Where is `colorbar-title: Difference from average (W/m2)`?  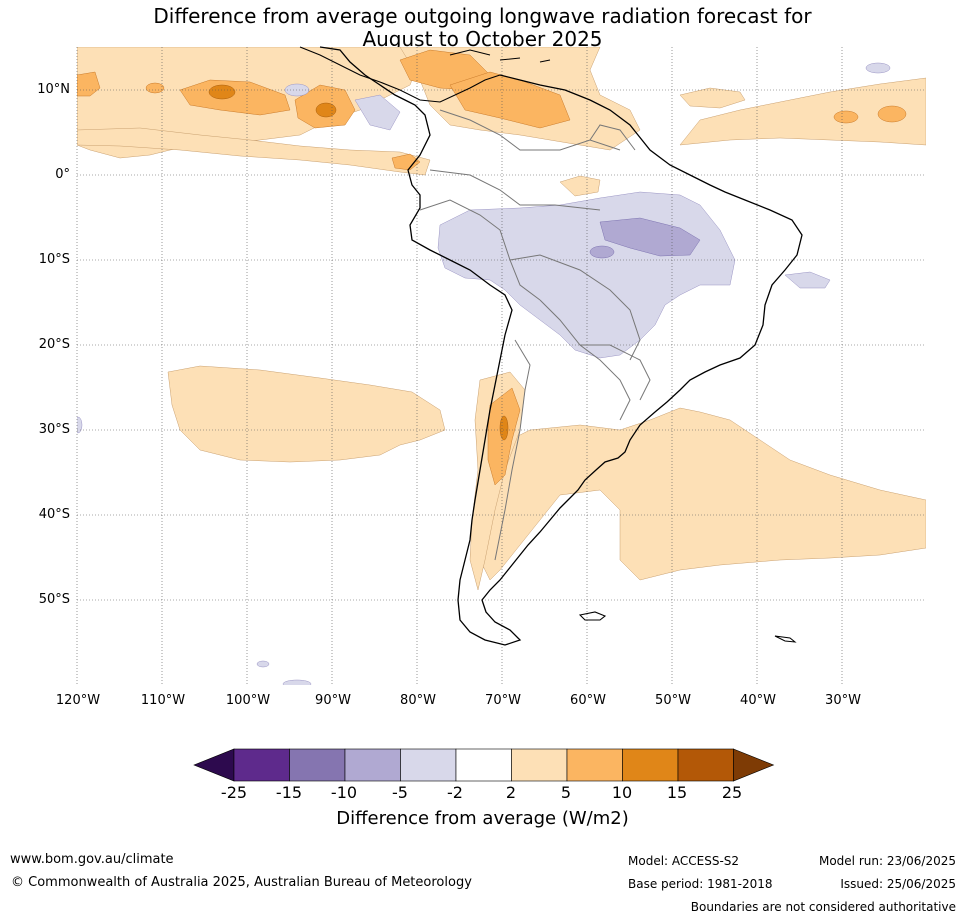
colorbar-title: Difference from average (W/m2) is located at coordinates (482, 818).